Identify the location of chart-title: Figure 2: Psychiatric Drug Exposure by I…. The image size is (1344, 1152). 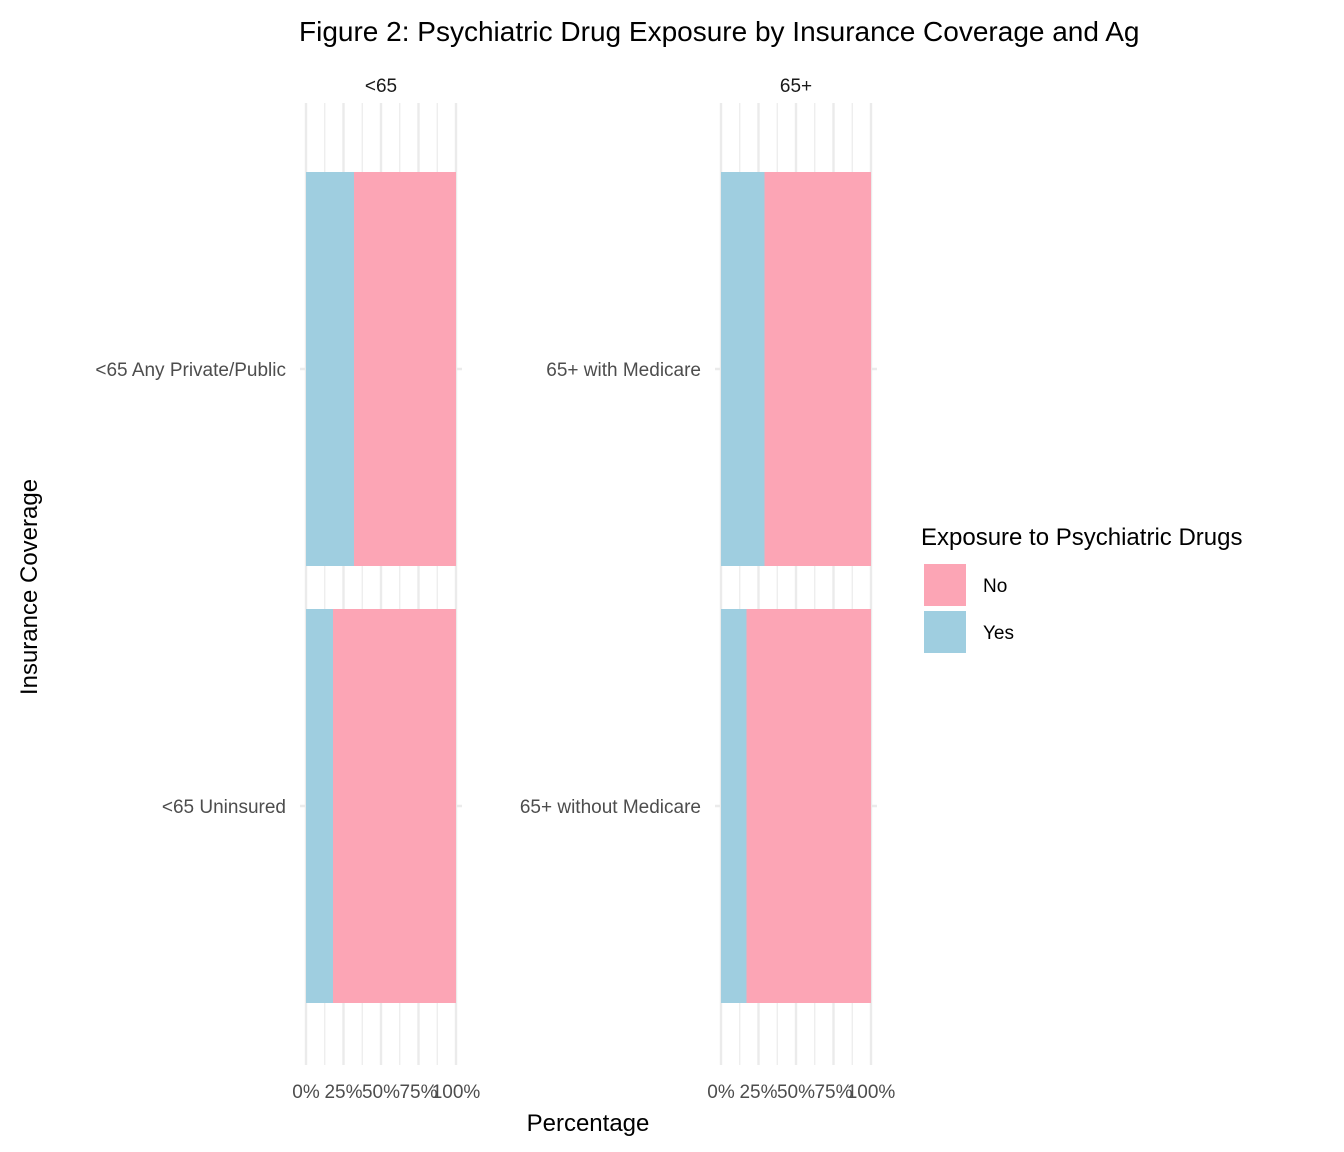
(719, 31).